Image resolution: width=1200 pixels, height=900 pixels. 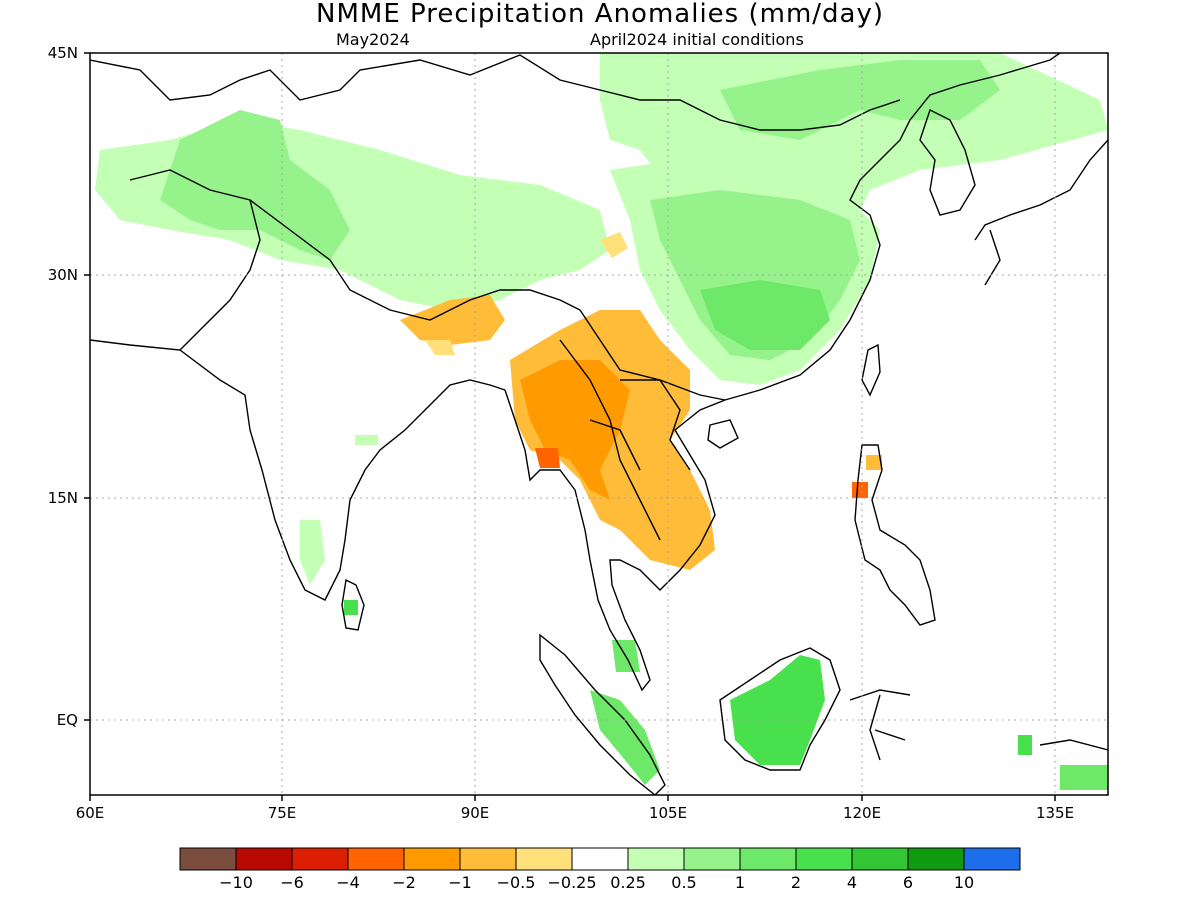 What do you see at coordinates (495, 92) in the screenshot?
I see `border-central-asia` at bounding box center [495, 92].